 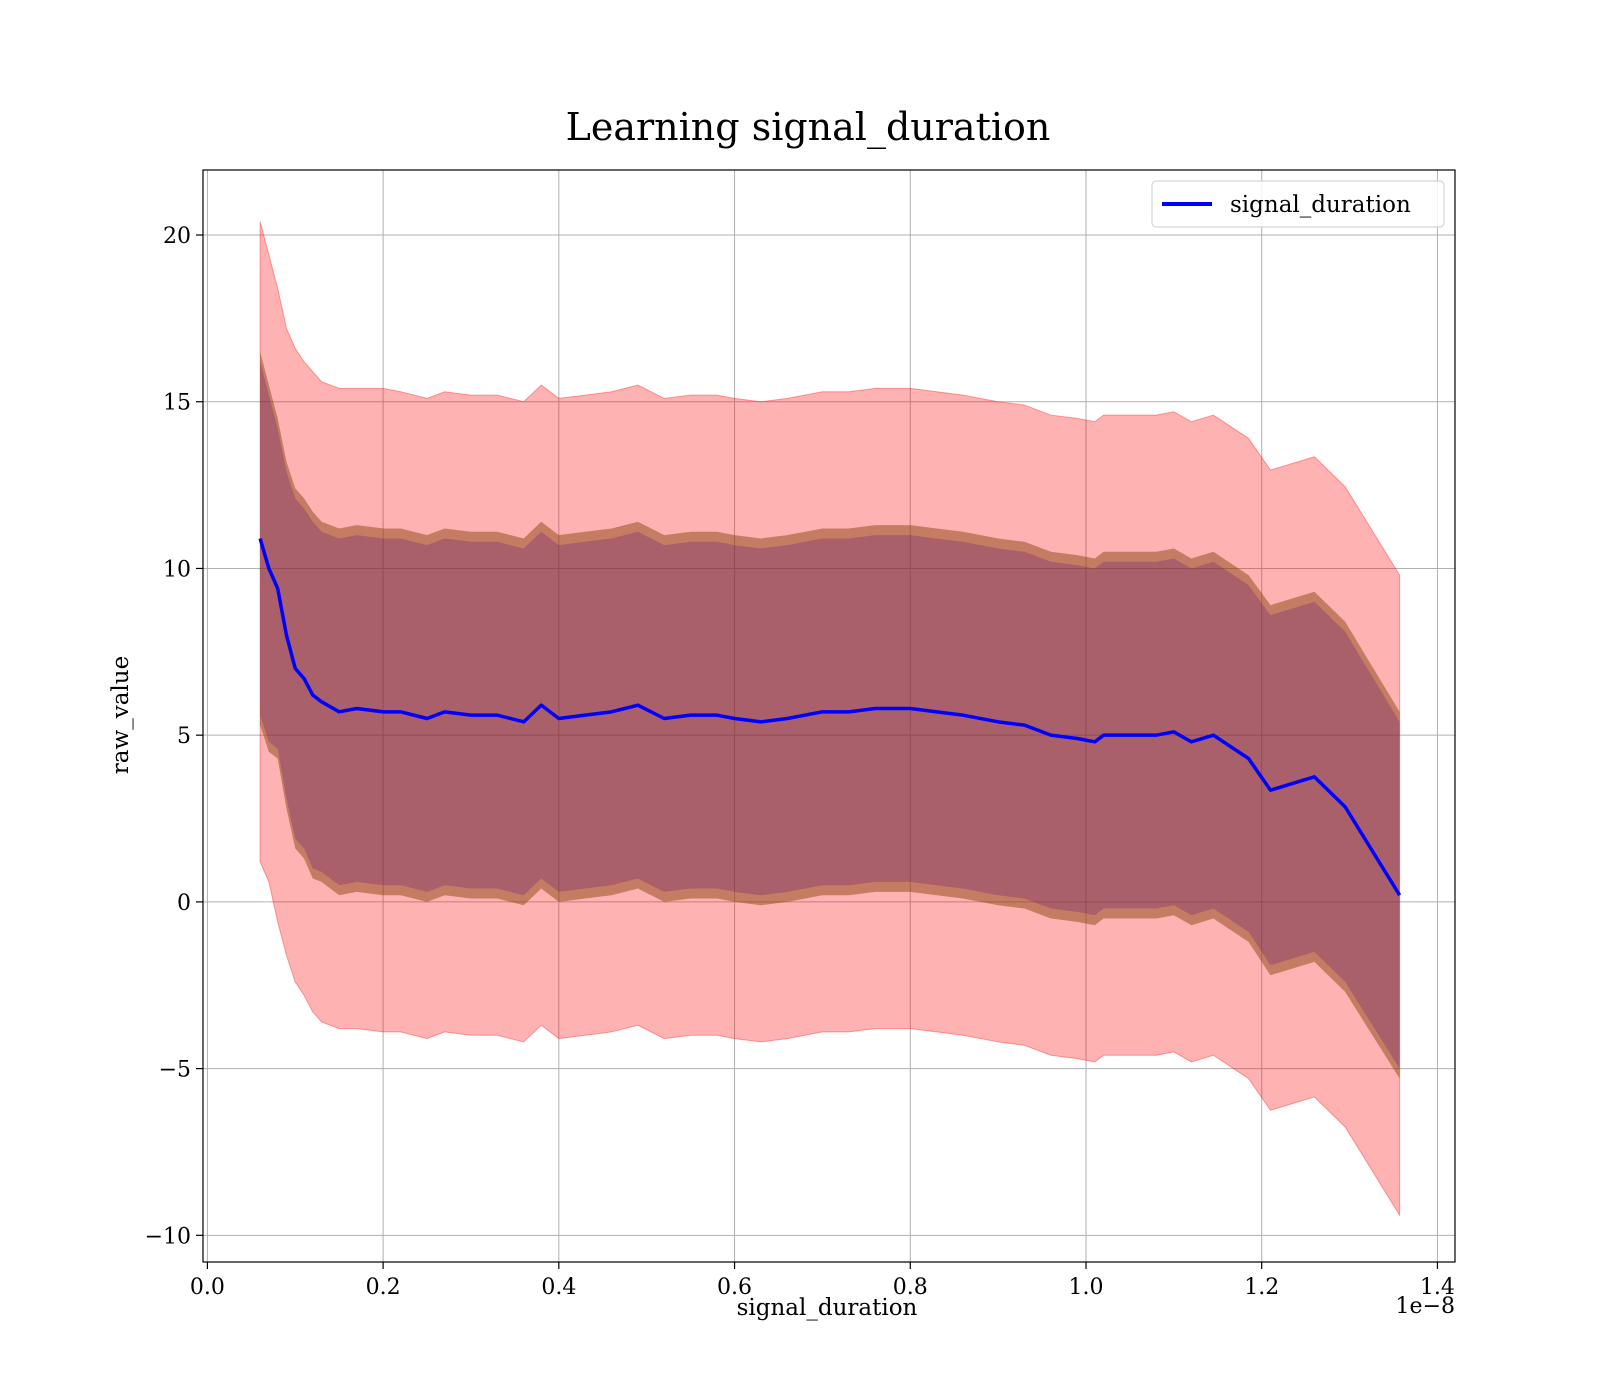 I want to click on legend-label: signal_duration, so click(x=1320, y=205).